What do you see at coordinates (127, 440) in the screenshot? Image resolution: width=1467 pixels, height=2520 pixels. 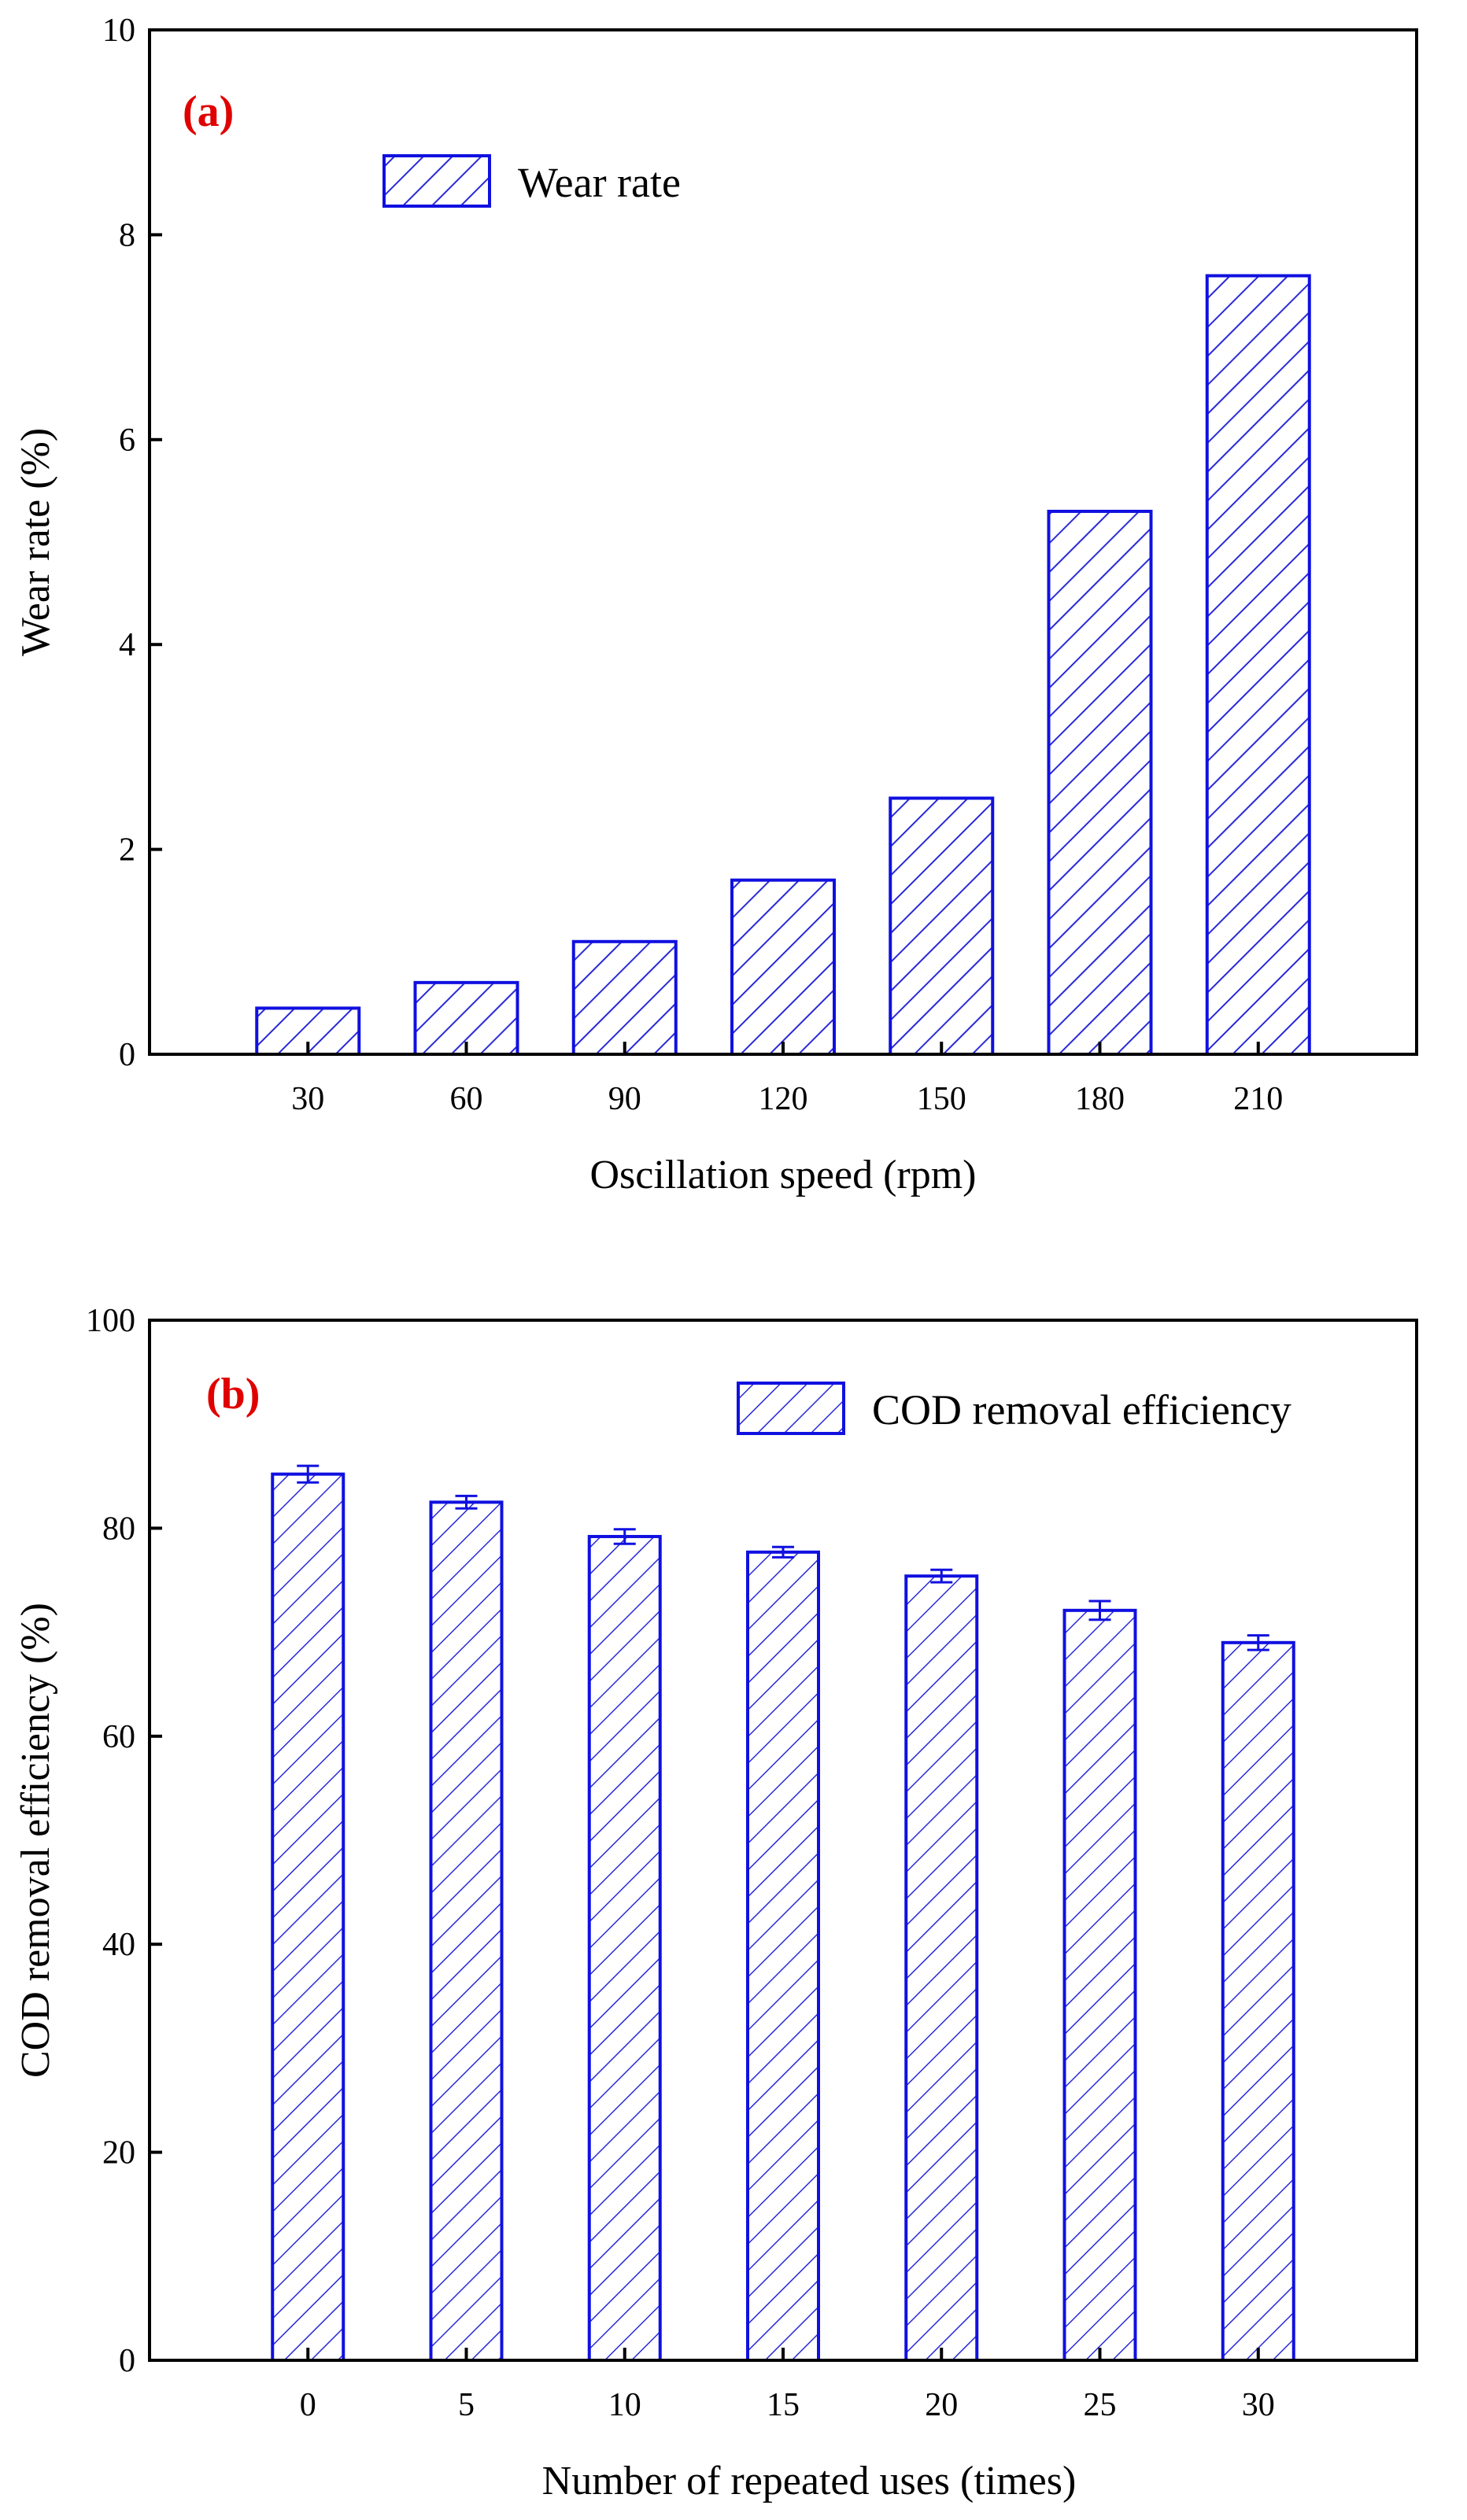 I see `y-tick-label: 6` at bounding box center [127, 440].